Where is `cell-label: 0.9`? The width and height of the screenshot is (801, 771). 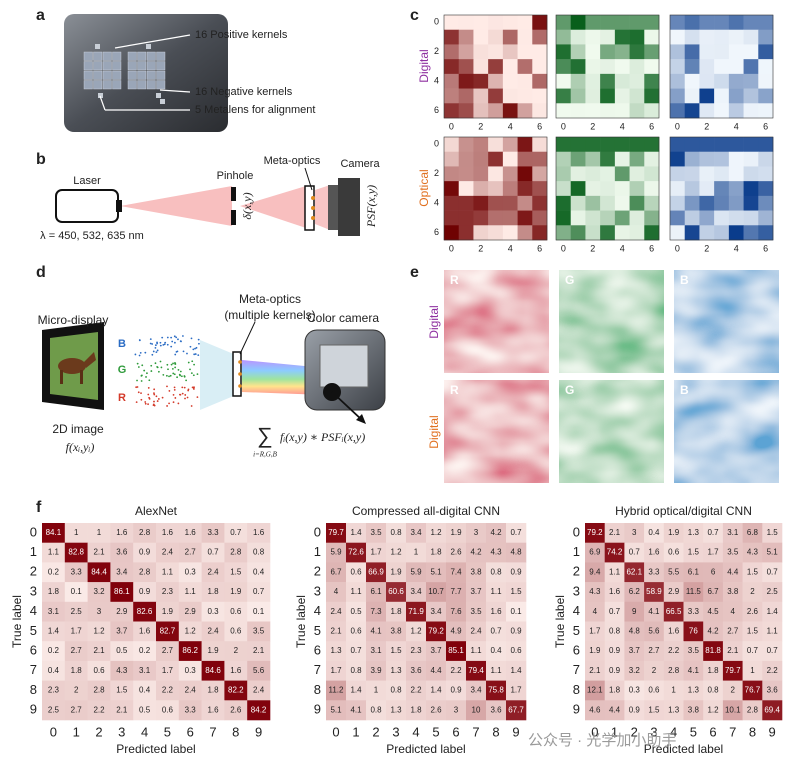 cell-label: 0.9 is located at coordinates (145, 552).